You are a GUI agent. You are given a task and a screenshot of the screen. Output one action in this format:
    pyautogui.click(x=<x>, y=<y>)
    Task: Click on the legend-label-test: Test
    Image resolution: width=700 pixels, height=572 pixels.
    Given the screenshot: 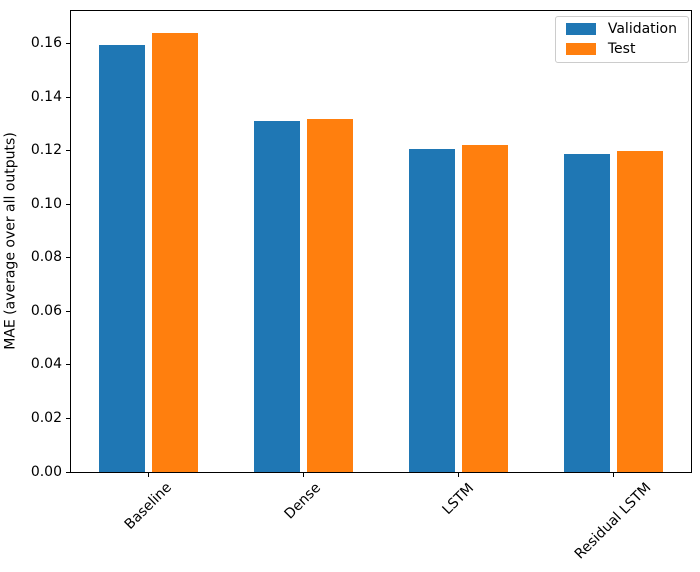 What is the action you would take?
    pyautogui.click(x=621, y=49)
    